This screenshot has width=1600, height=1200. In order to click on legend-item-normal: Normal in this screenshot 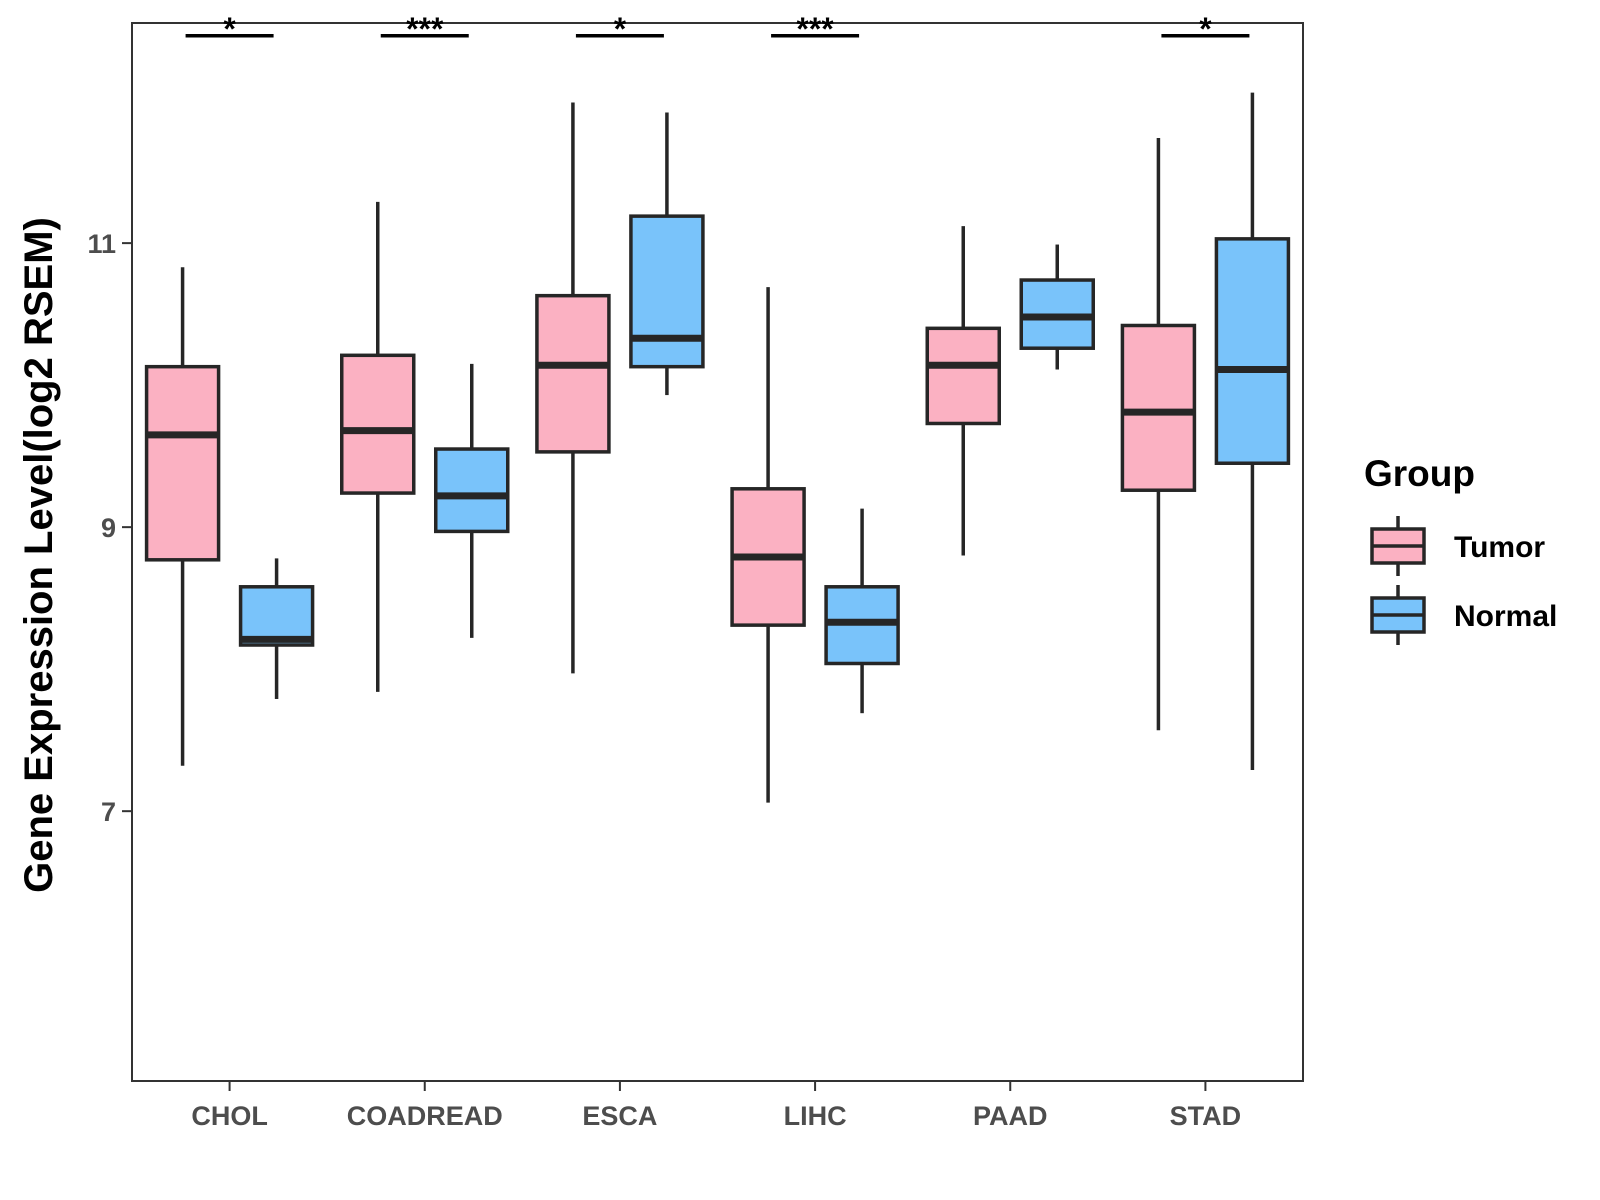, I will do `click(1463, 615)`.